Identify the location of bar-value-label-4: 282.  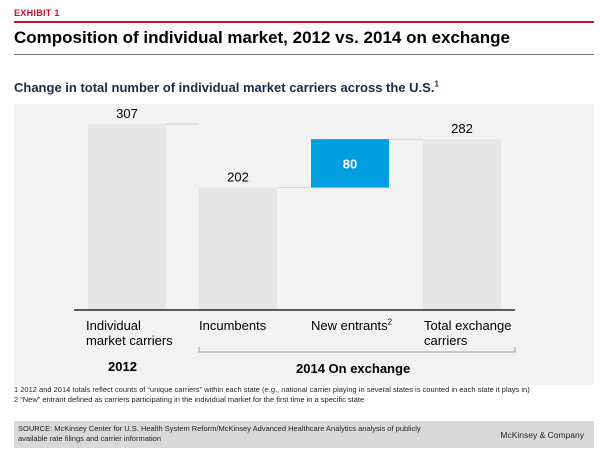
(462, 128).